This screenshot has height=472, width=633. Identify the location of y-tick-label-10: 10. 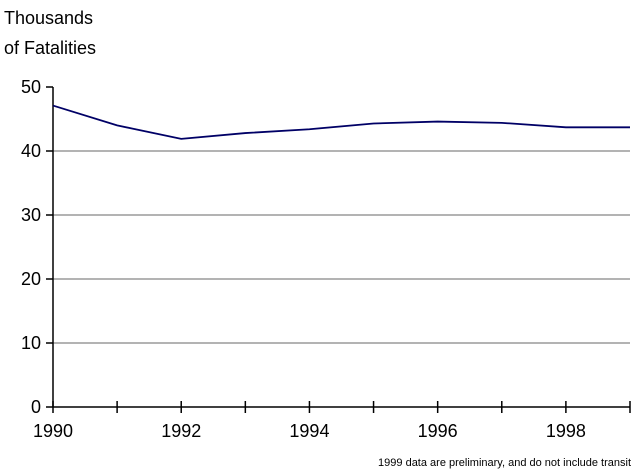
(31, 343).